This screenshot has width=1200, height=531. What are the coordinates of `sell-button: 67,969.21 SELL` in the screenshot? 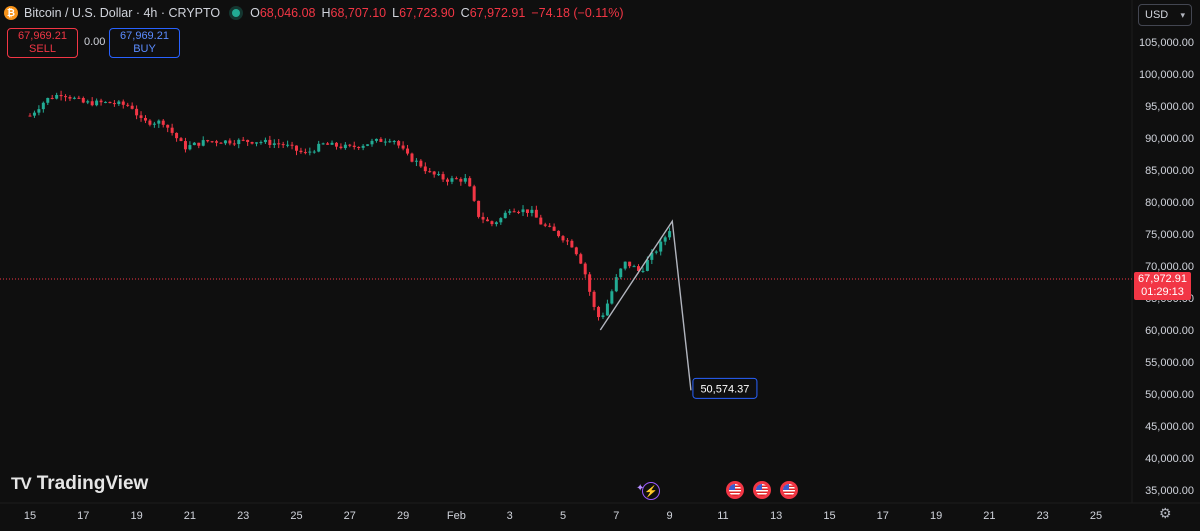 It's located at (42, 43).